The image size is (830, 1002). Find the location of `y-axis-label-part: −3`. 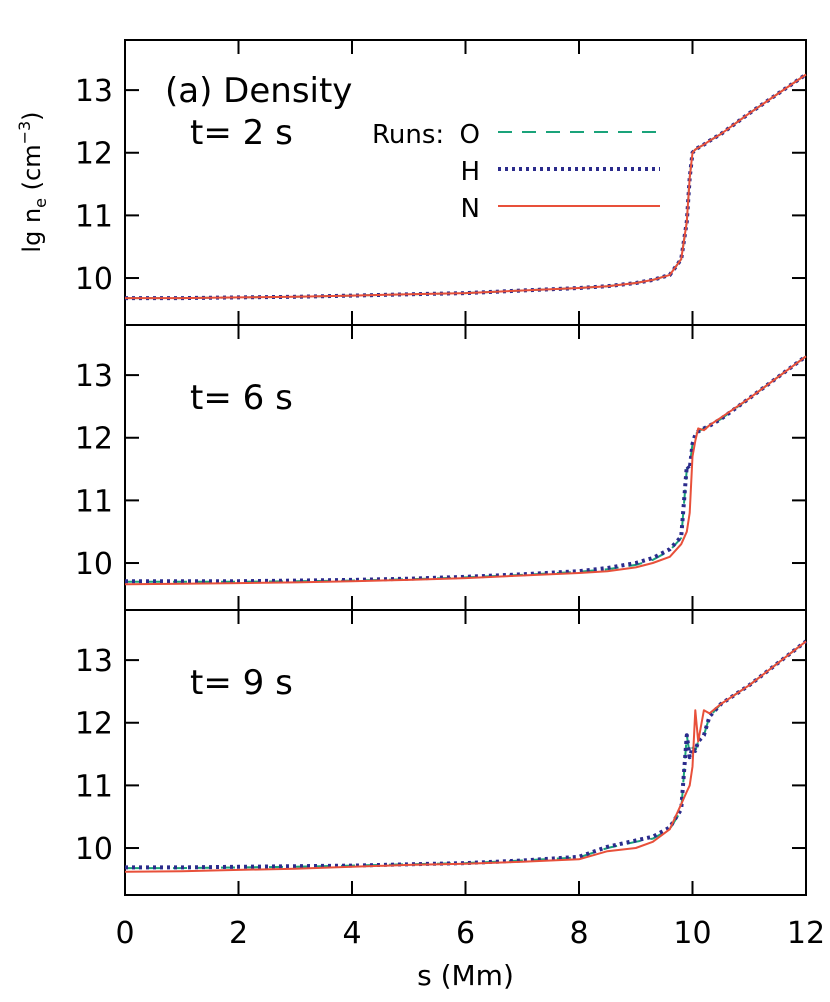

y-axis-label-part: −3 is located at coordinates (24, 133).